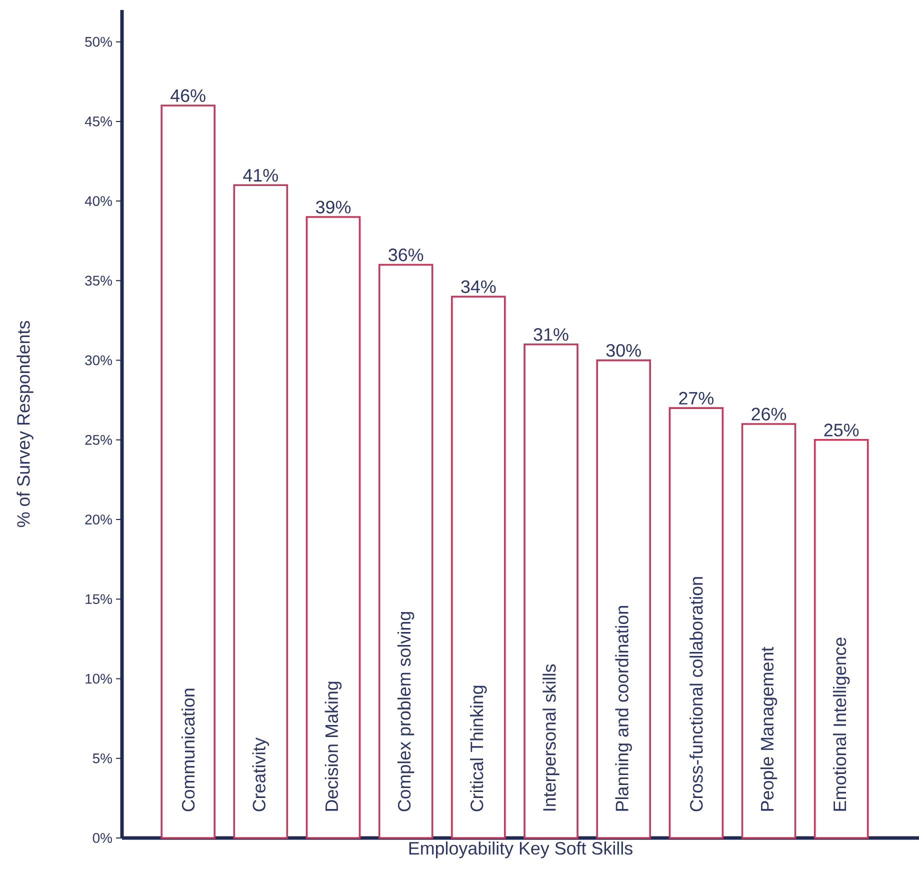 The height and width of the screenshot is (891, 919). I want to click on y-tick-label: 20%, so click(98, 519).